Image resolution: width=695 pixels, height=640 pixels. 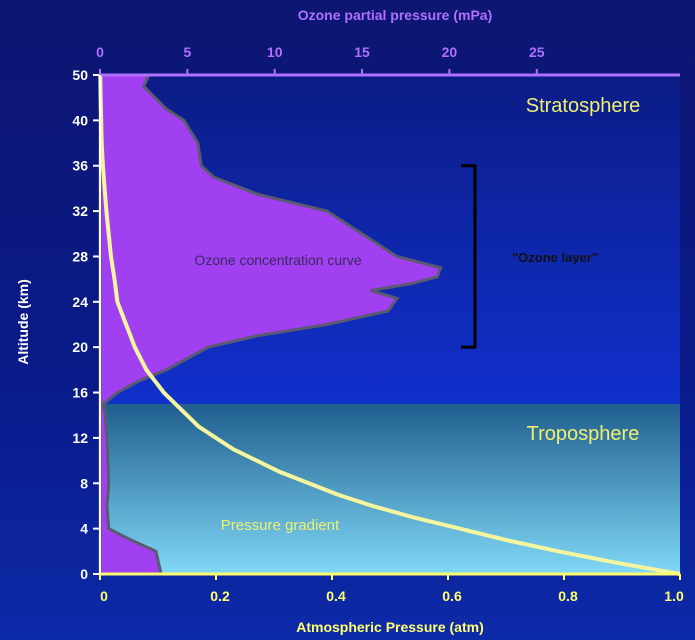 I want to click on y-tick-label: 28, so click(x=80, y=256).